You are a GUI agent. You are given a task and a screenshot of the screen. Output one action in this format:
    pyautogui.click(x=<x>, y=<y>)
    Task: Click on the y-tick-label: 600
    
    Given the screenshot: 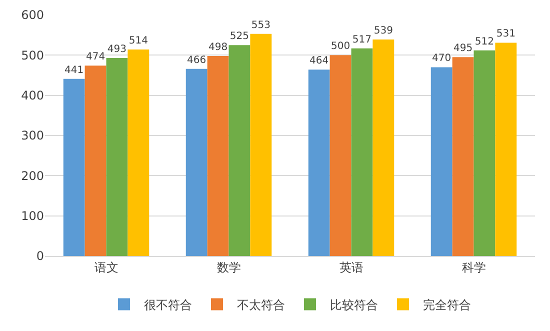 What is the action you would take?
    pyautogui.click(x=32, y=15)
    